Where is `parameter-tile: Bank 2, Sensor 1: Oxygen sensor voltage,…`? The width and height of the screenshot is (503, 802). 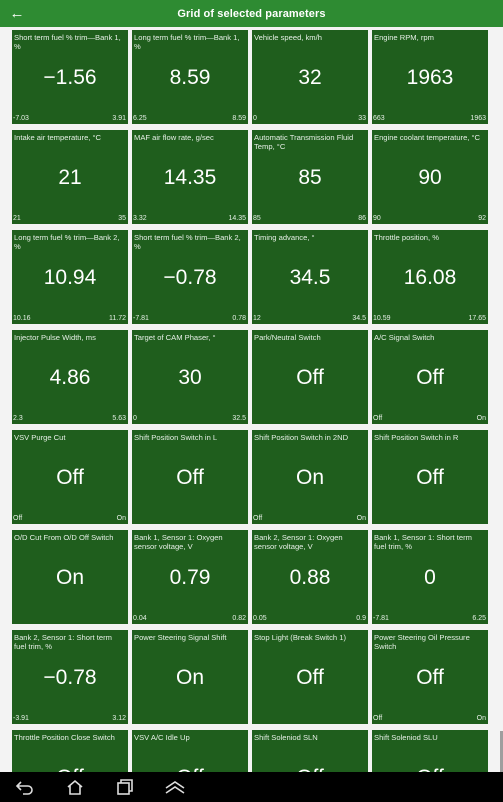
parameter-tile: Bank 2, Sensor 1: Oxygen sensor voltage,… is located at coordinates (310, 577).